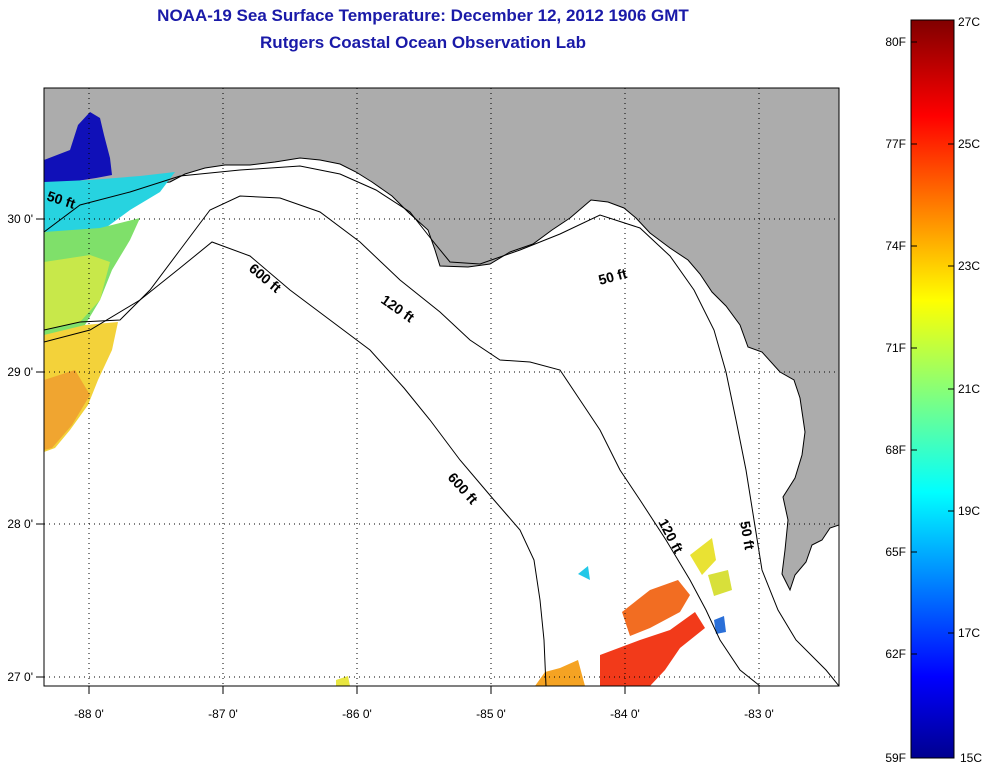 The height and width of the screenshot is (770, 992). What do you see at coordinates (656, 608) in the screenshot?
I see `sst-patch-orange-lower` at bounding box center [656, 608].